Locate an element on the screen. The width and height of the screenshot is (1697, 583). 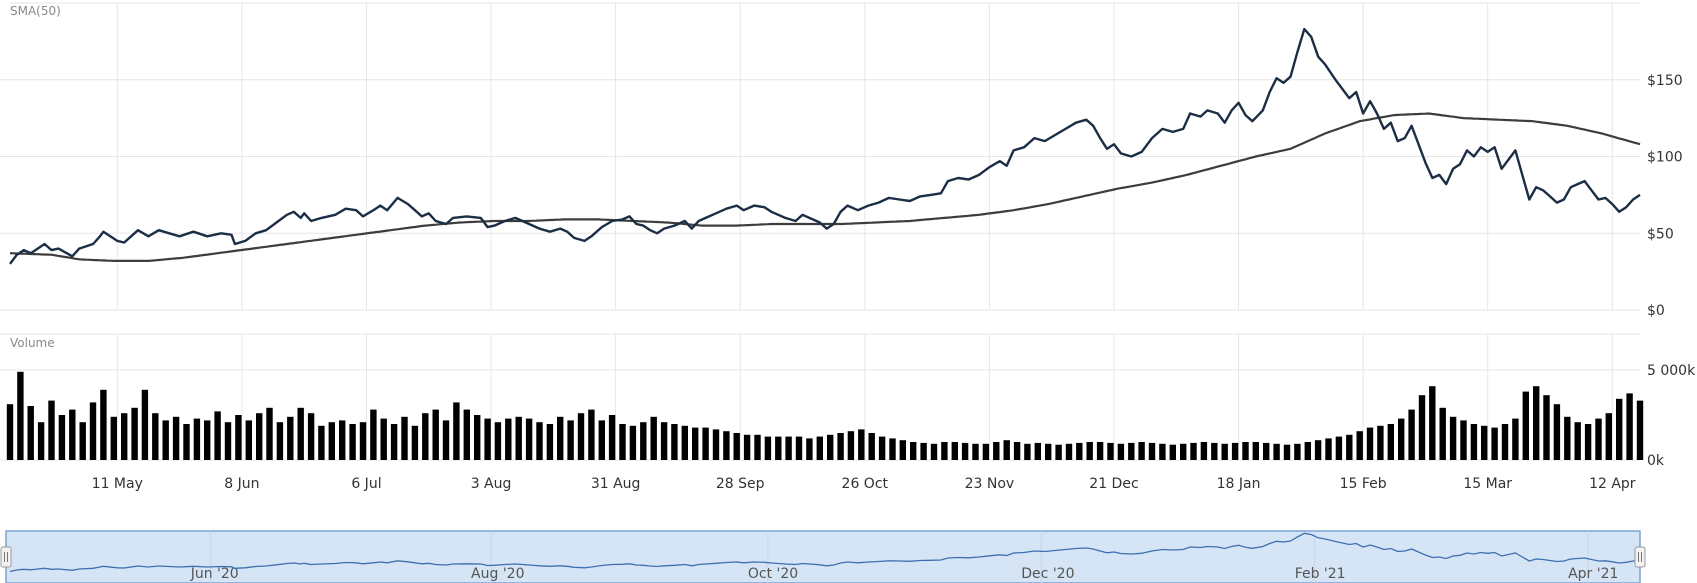
navigator-left-handle is located at coordinates (6, 557).